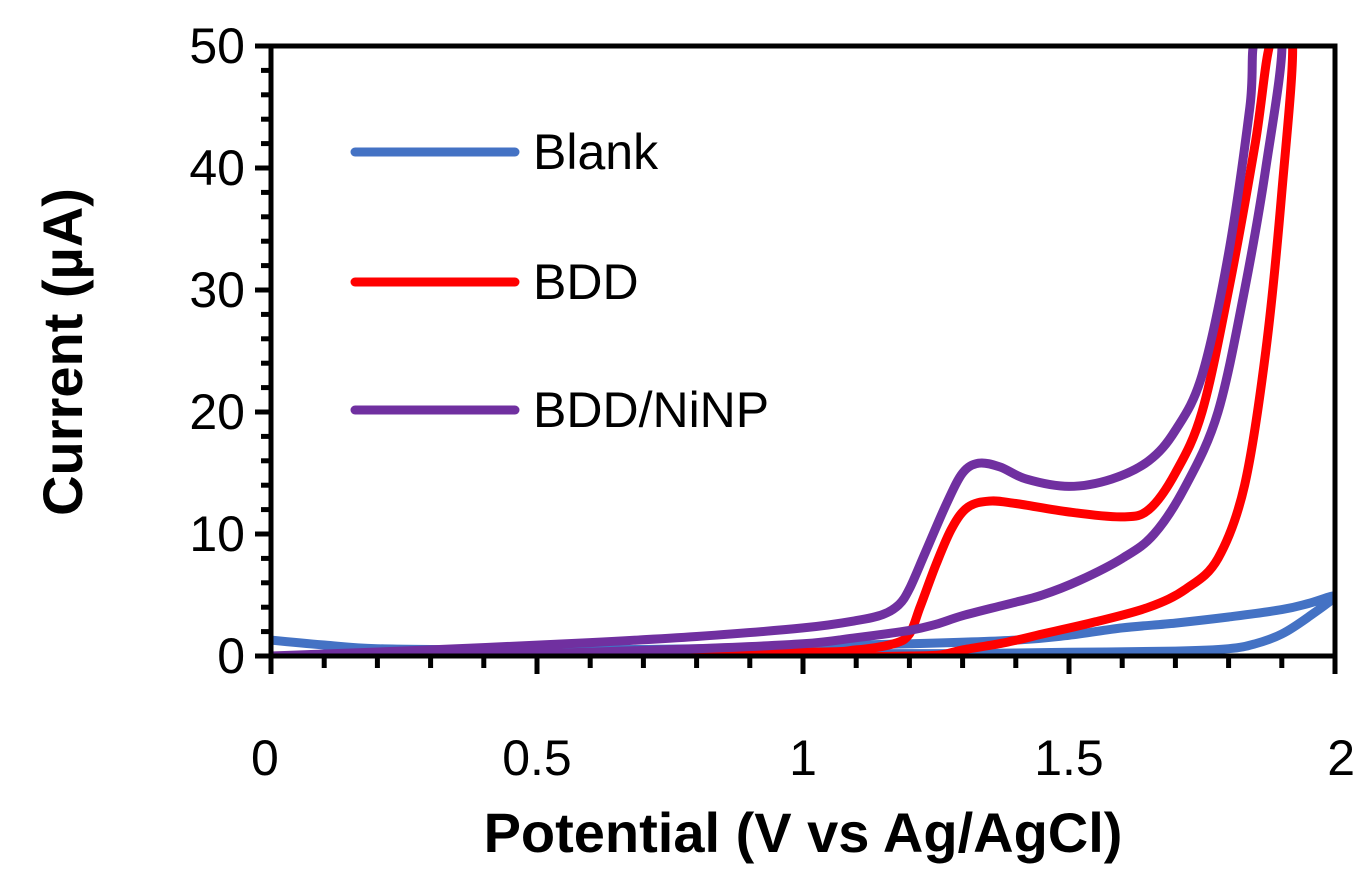 Image resolution: width=1370 pixels, height=894 pixels. I want to click on x-tick-label: 0.5, so click(537, 758).